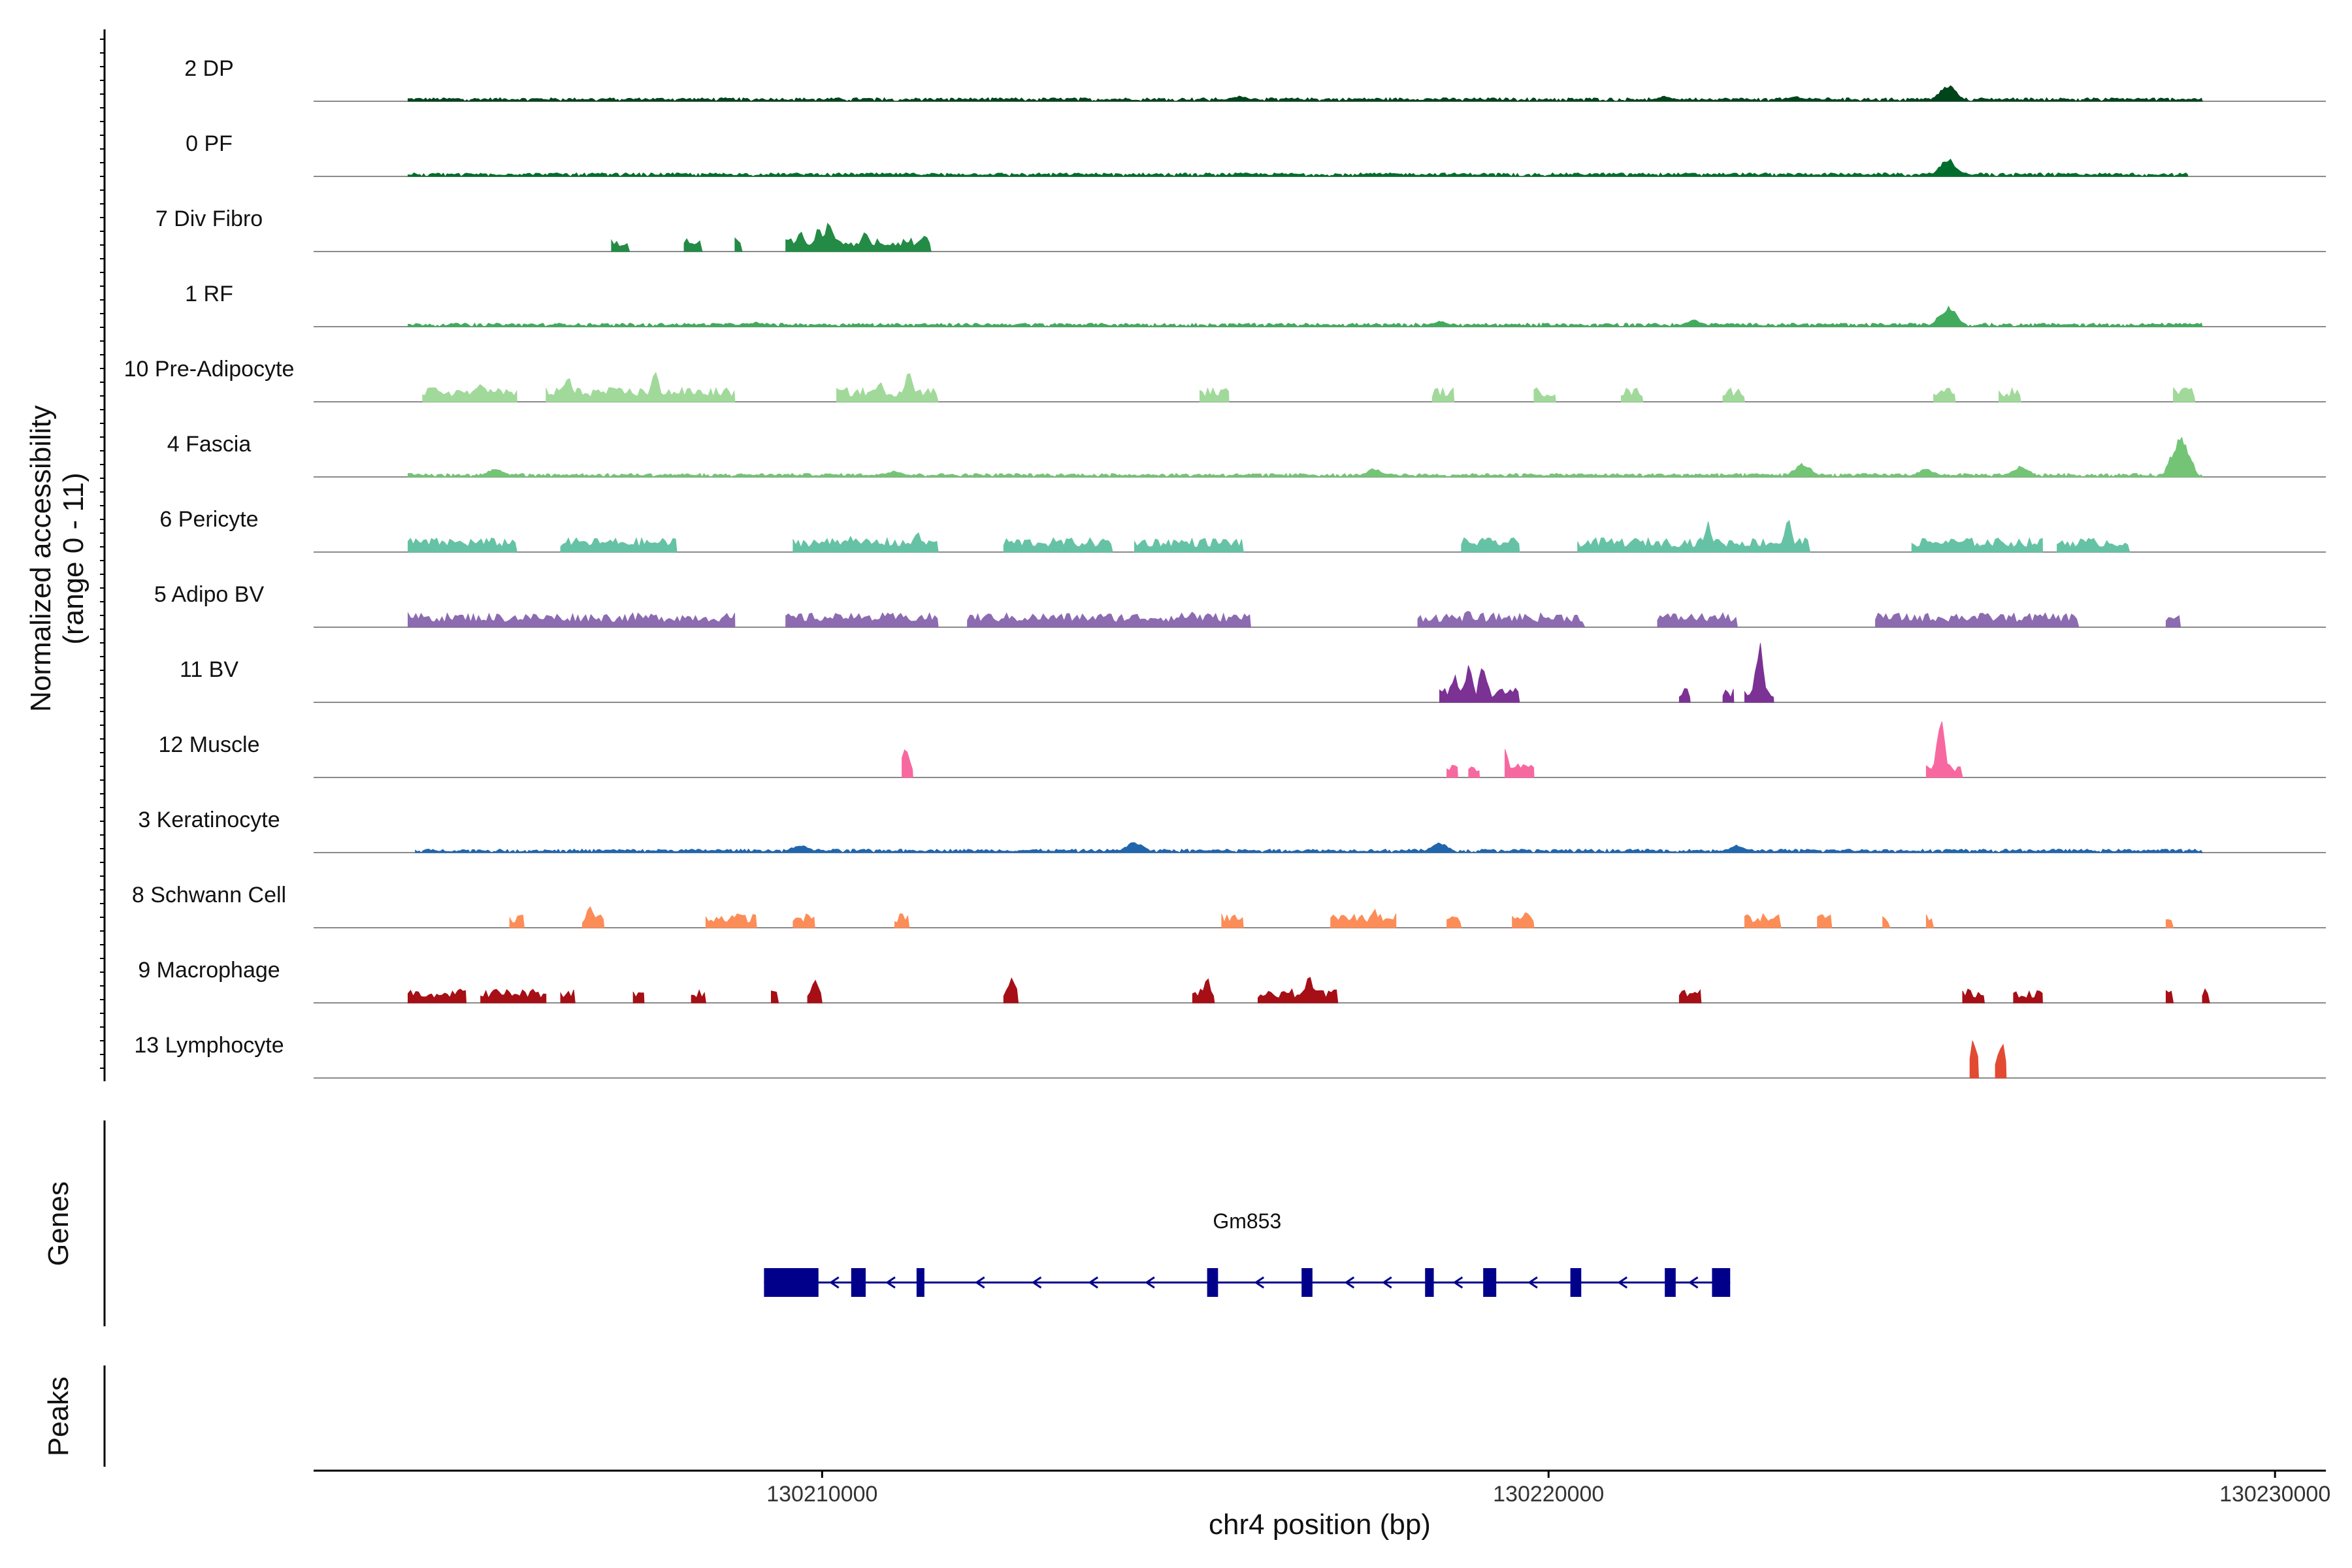  I want to click on track-1-rf: 1 RF, so click(1255, 305).